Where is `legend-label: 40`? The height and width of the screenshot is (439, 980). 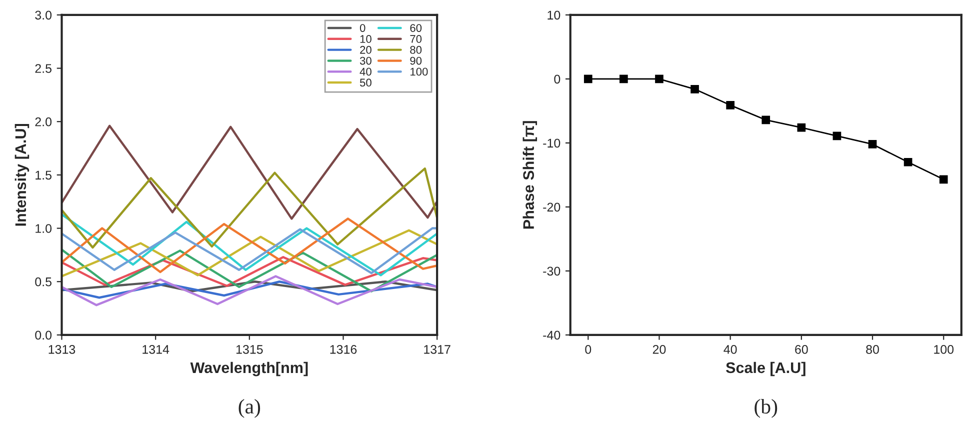
legend-label: 40 is located at coordinates (366, 72).